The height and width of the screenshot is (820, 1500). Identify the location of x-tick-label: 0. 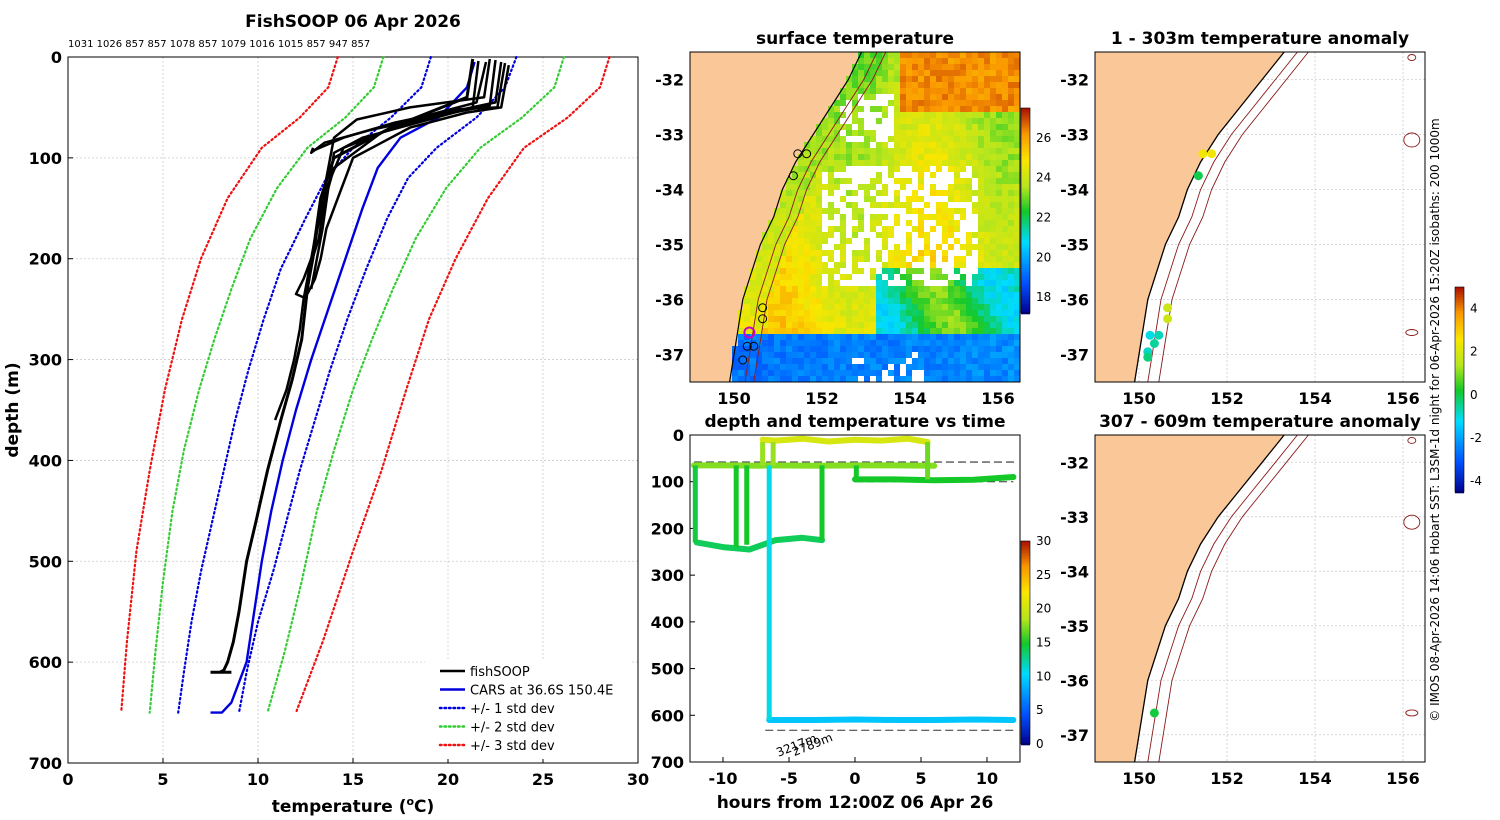
(67, 779).